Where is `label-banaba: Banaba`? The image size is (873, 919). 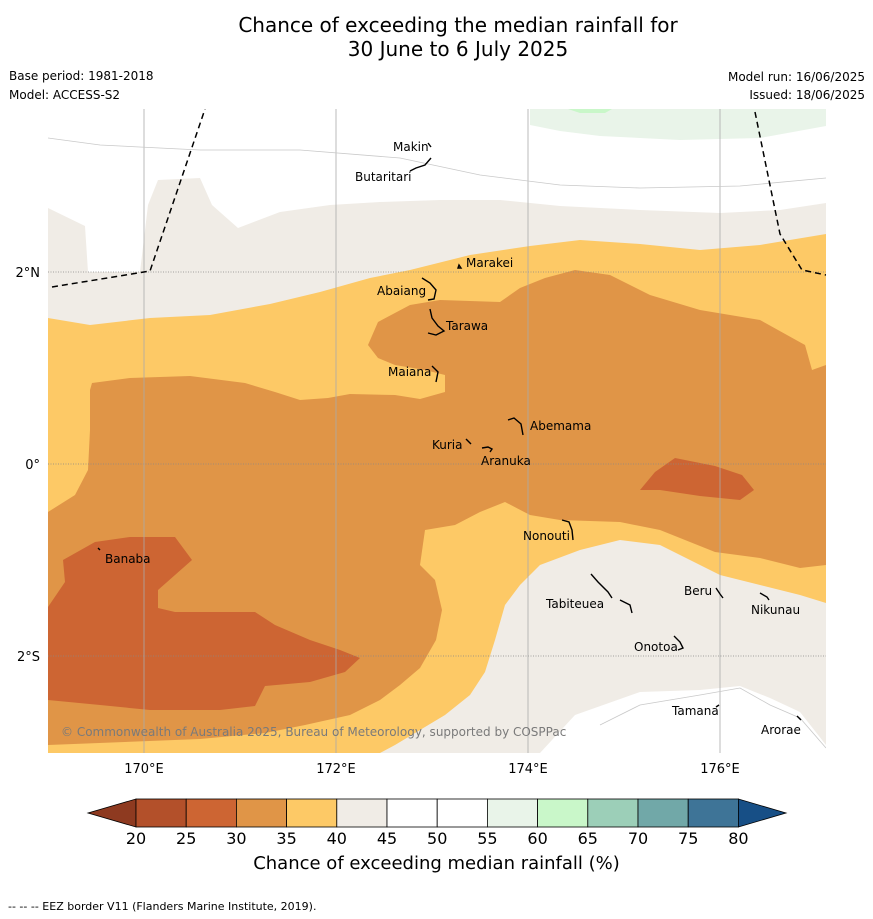
label-banaba: Banaba is located at coordinates (128, 559).